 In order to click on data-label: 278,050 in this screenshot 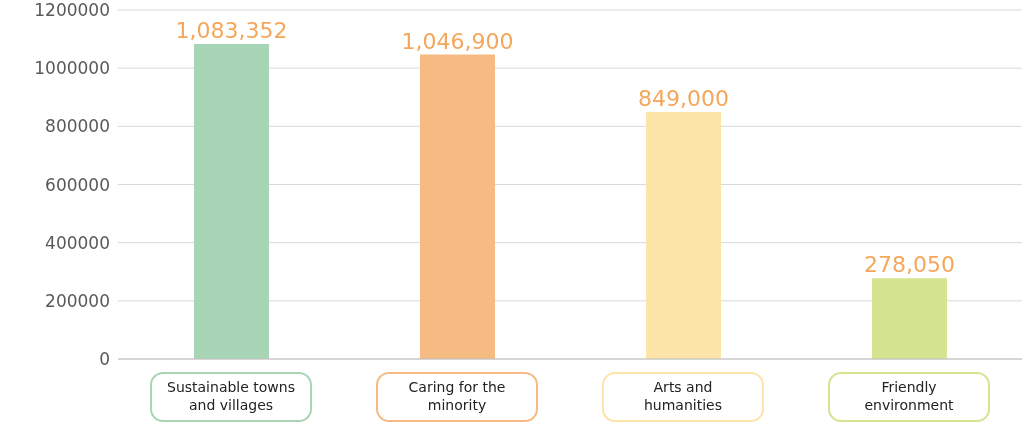, I will do `click(909, 265)`.